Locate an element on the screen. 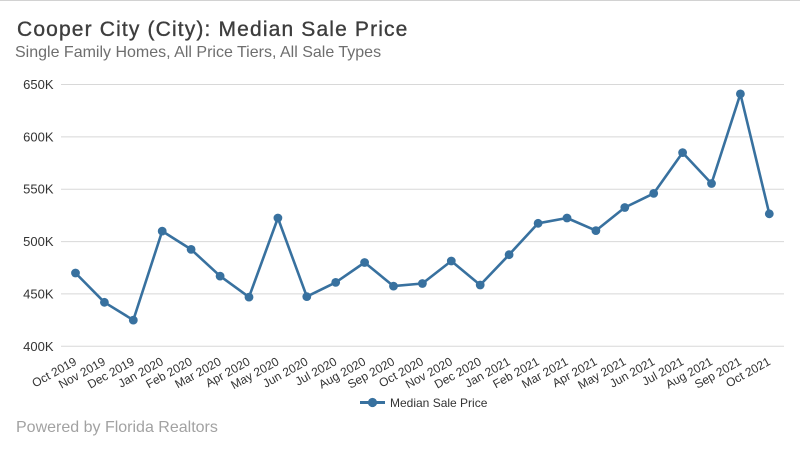 The image size is (800, 450). svg-text: Median Sale Price is located at coordinates (439, 403).